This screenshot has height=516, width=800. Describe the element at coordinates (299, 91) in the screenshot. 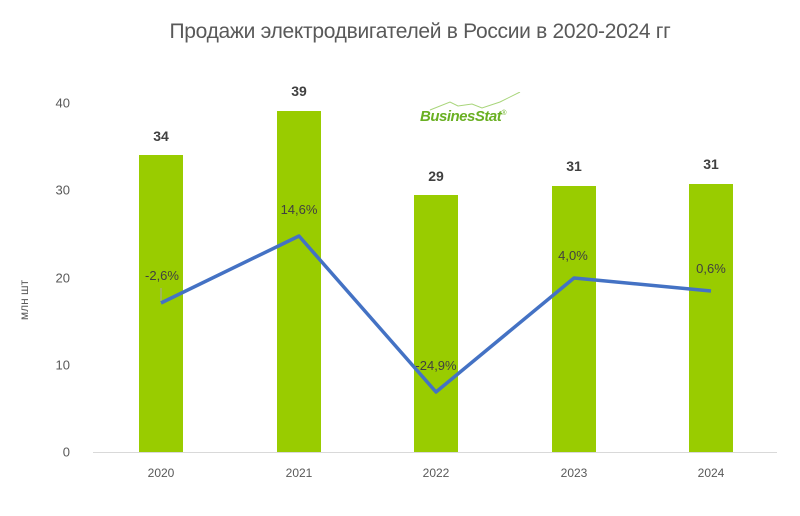

I see `bar-label-2021: 39` at that location.